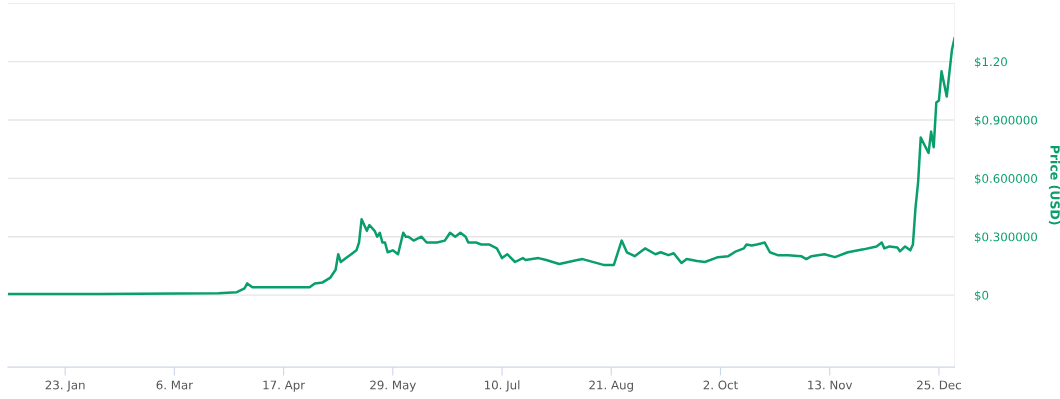  What do you see at coordinates (393, 386) in the screenshot?
I see `x-tick-label: 29. May` at bounding box center [393, 386].